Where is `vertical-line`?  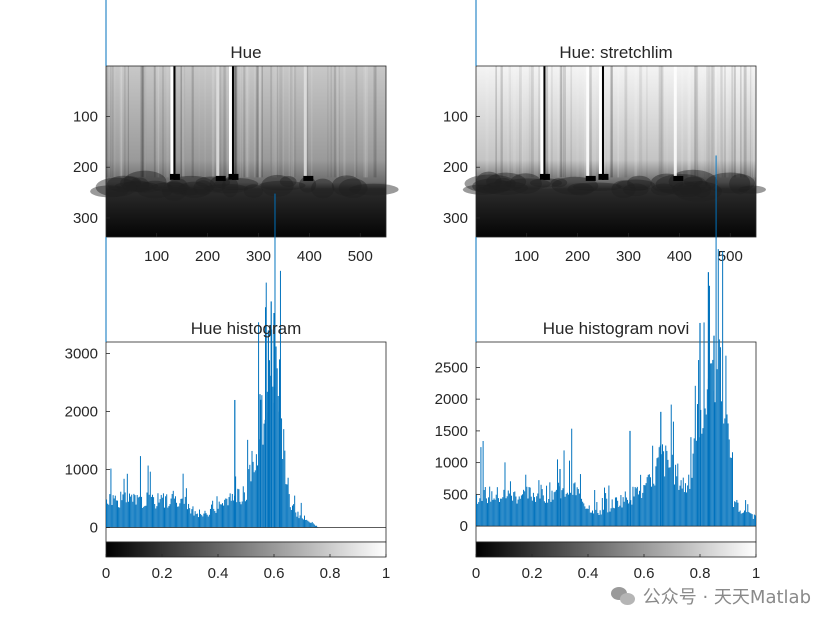
vertical-line is located at coordinates (588, 123).